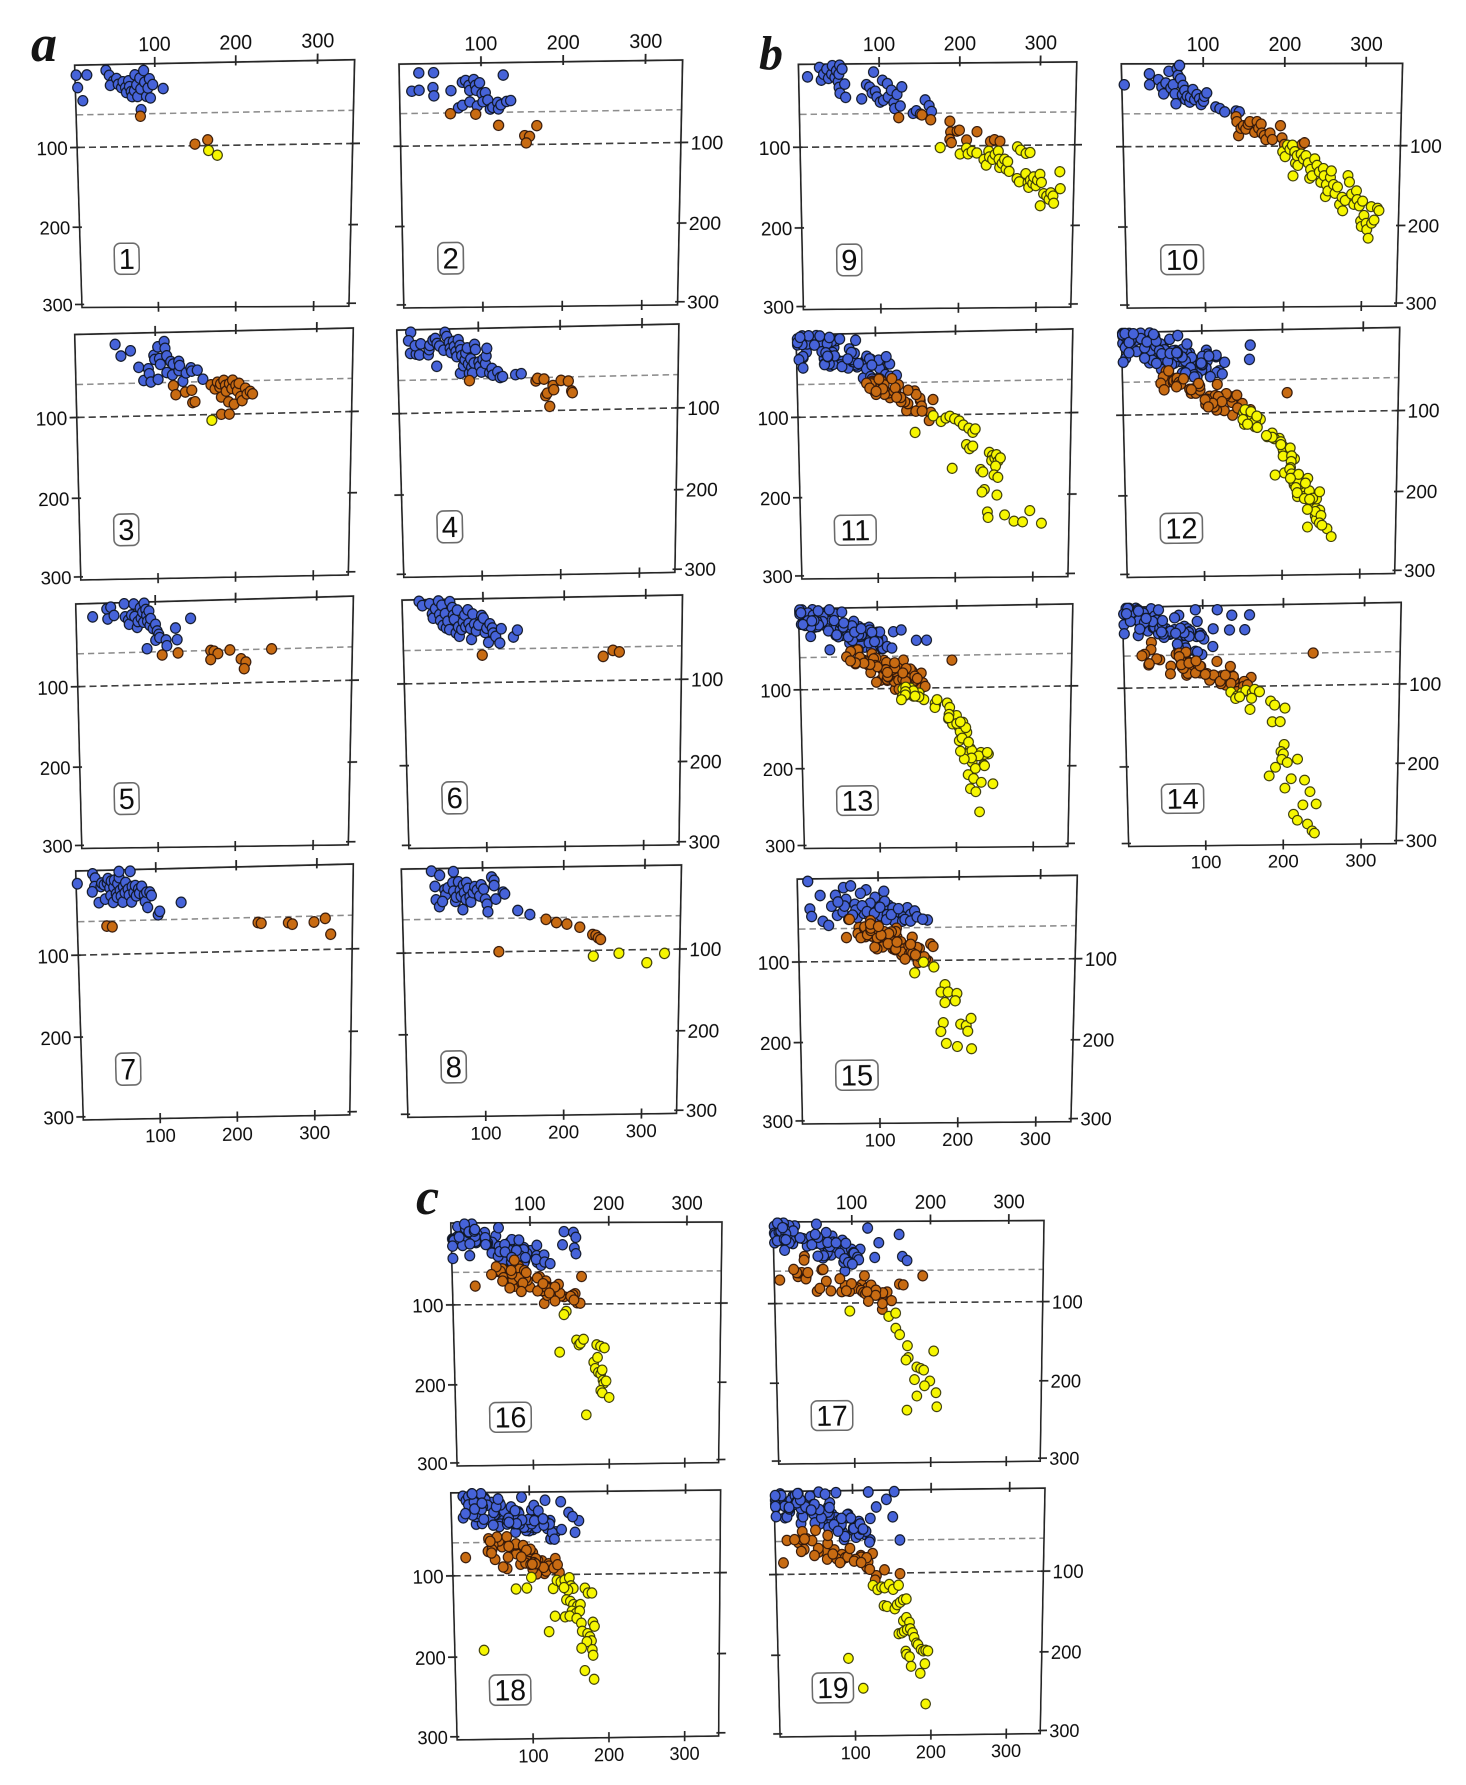 The image size is (1466, 1785). What do you see at coordinates (849, 260) in the screenshot?
I see `svg-text: 9` at bounding box center [849, 260].